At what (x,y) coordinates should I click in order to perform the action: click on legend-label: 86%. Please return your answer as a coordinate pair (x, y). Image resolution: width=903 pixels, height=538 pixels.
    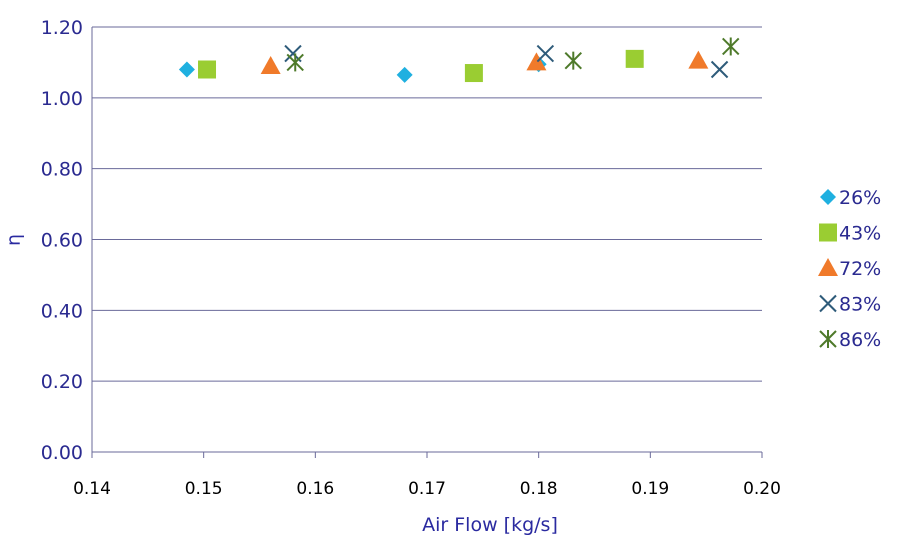
    Looking at the image, I should click on (860, 340).